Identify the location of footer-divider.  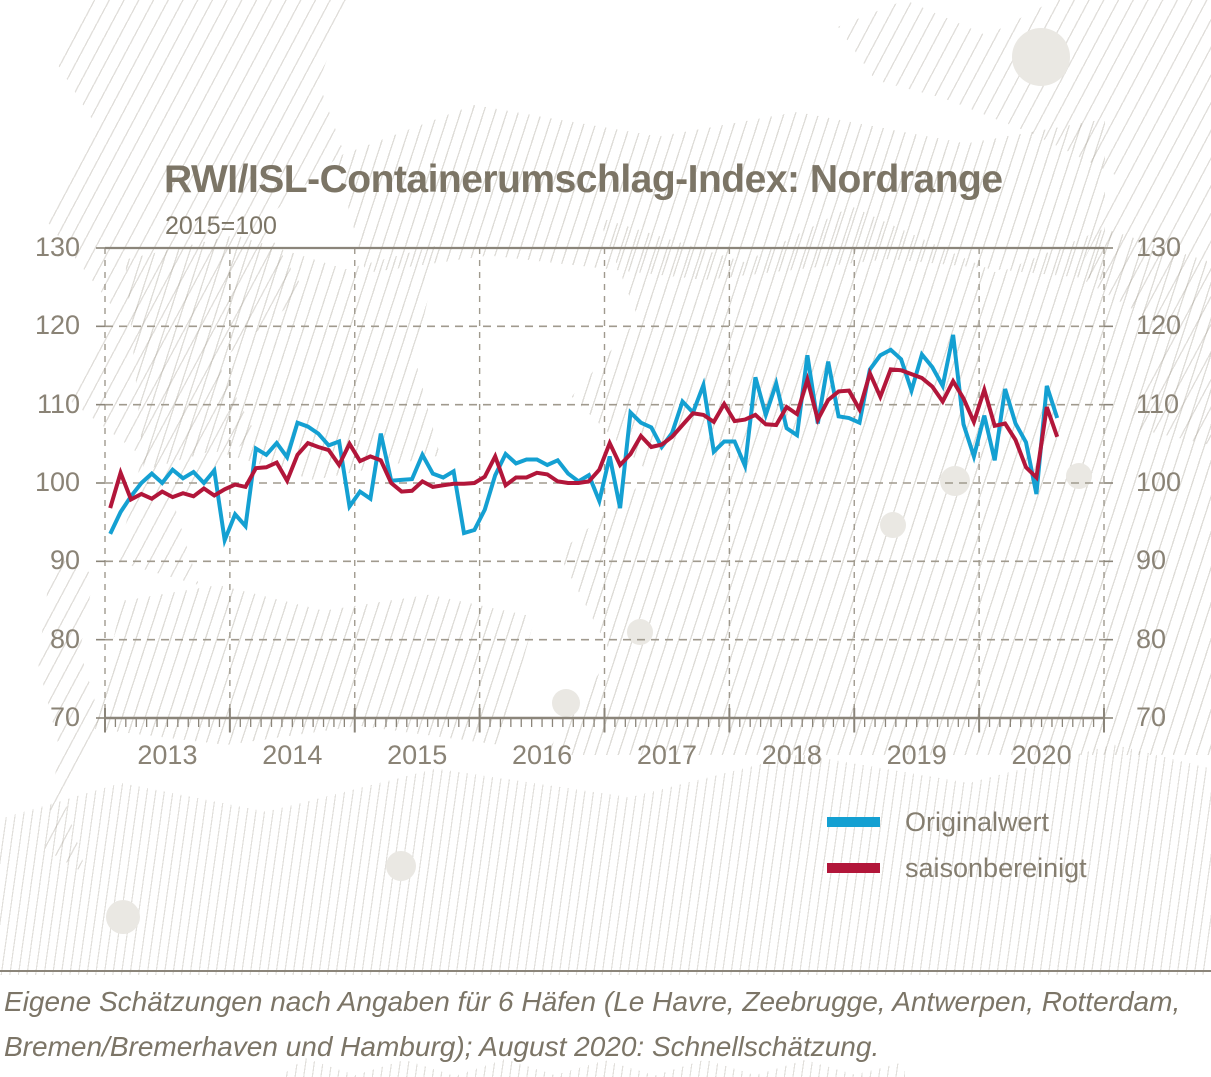
(605, 971).